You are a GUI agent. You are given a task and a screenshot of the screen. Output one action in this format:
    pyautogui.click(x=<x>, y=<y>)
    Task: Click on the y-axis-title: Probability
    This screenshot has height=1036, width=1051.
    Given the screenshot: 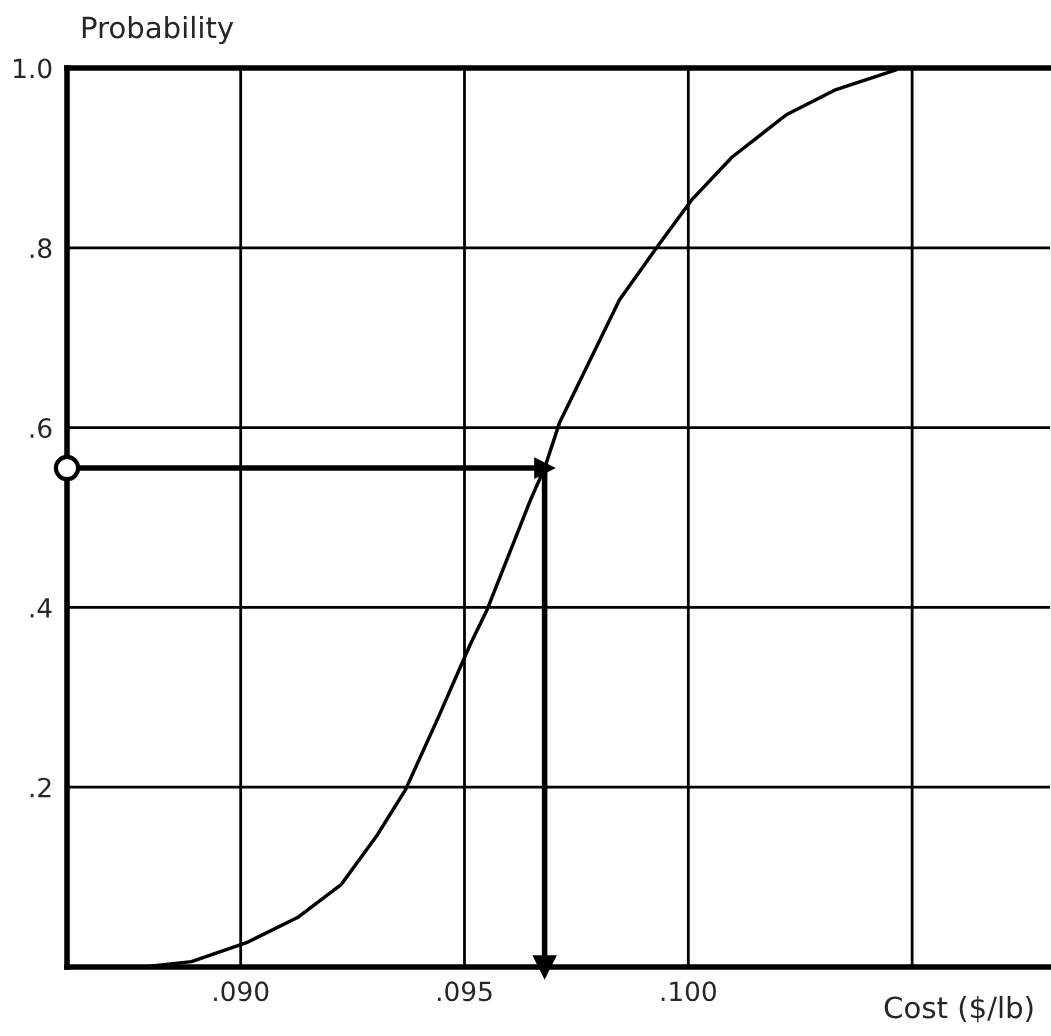 What is the action you would take?
    pyautogui.click(x=158, y=30)
    